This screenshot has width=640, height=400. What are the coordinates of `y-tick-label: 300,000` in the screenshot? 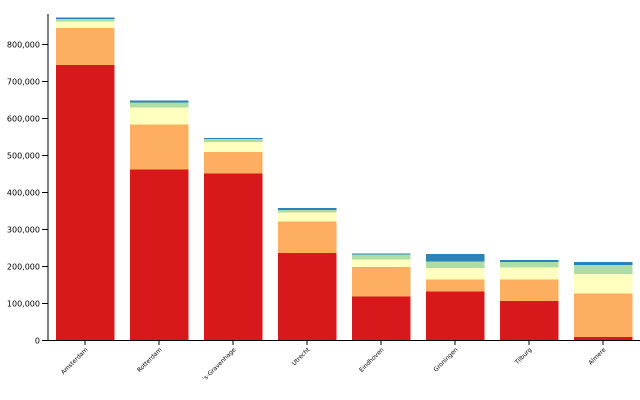 It's located at (23, 230).